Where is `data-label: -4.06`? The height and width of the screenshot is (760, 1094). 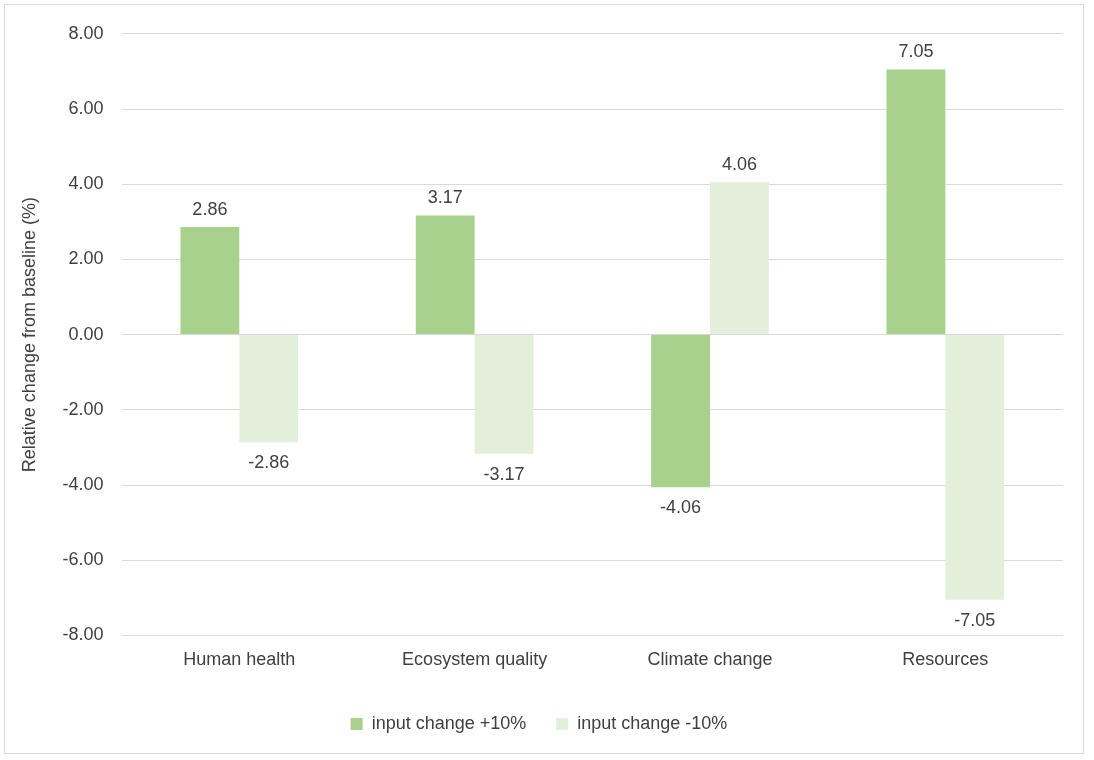 data-label: -4.06 is located at coordinates (681, 507).